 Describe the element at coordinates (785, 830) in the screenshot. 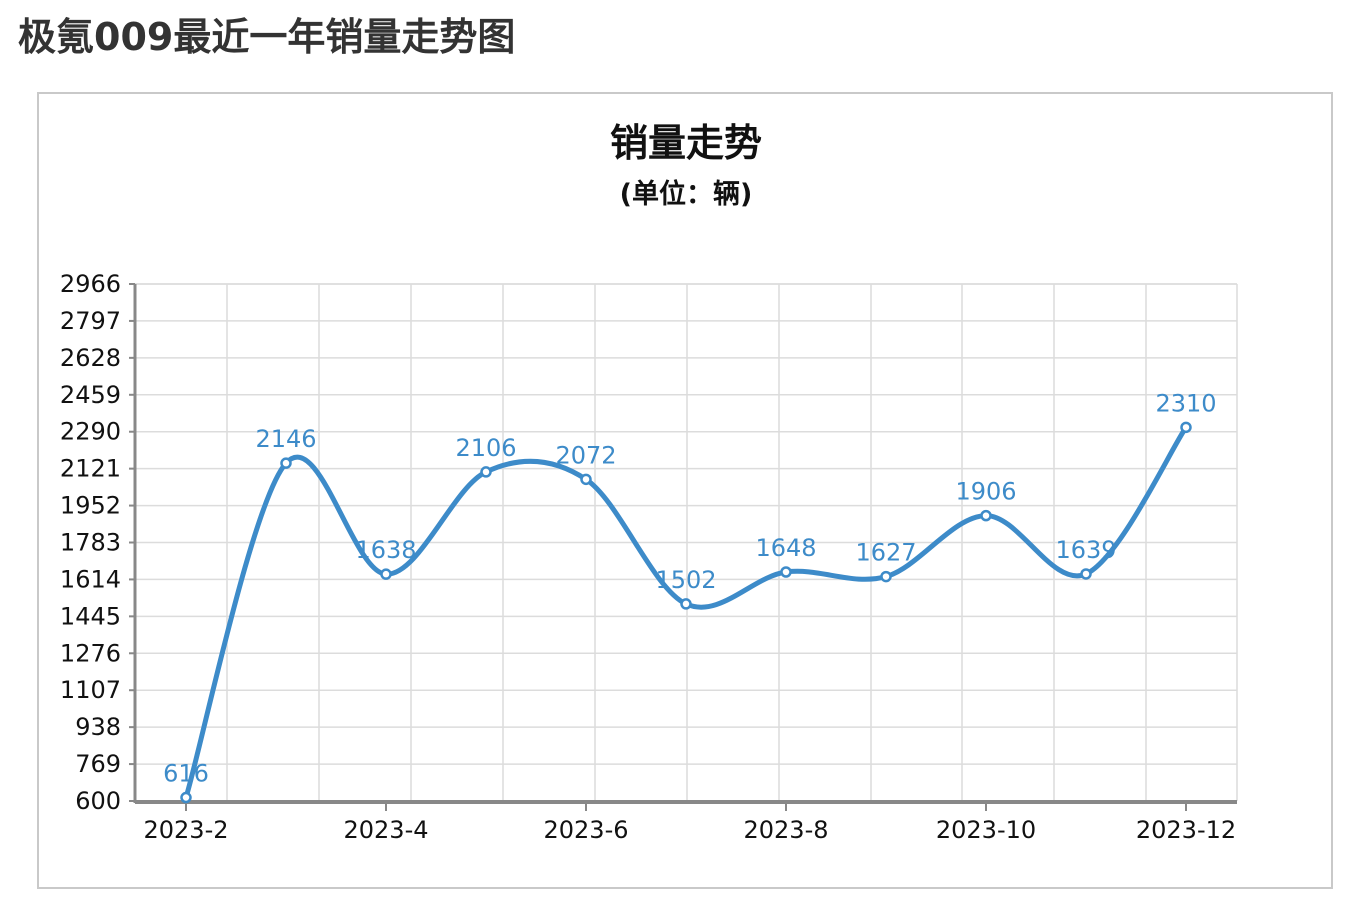

I see `x-tick-label: 2023-8` at that location.